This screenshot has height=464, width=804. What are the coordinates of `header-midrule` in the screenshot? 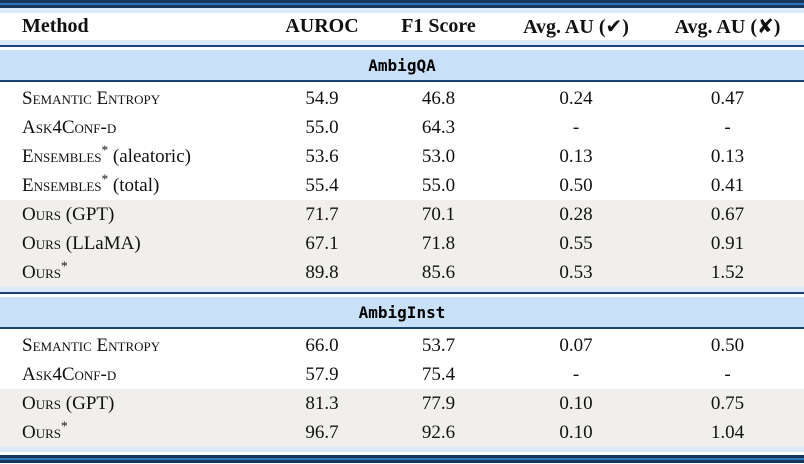 It's located at (402, 46).